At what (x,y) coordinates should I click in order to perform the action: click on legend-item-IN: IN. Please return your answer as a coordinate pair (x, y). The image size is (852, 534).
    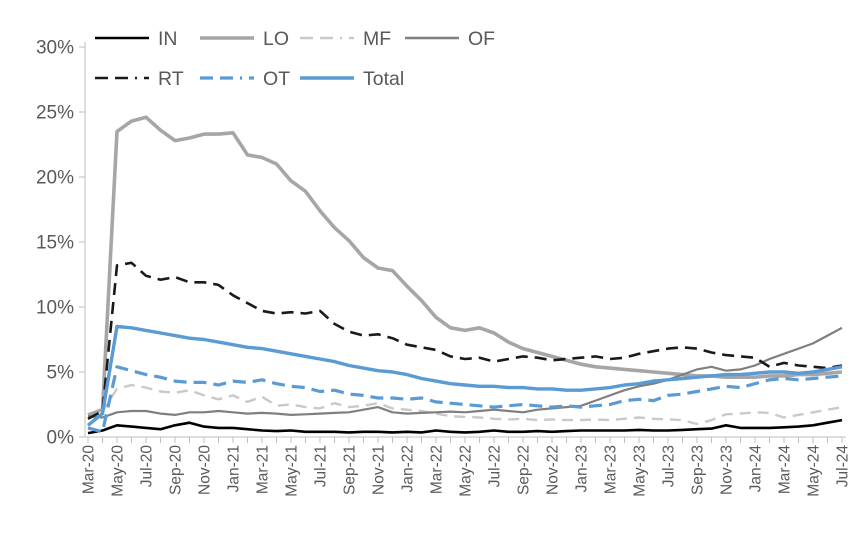
    Looking at the image, I should click on (136, 39).